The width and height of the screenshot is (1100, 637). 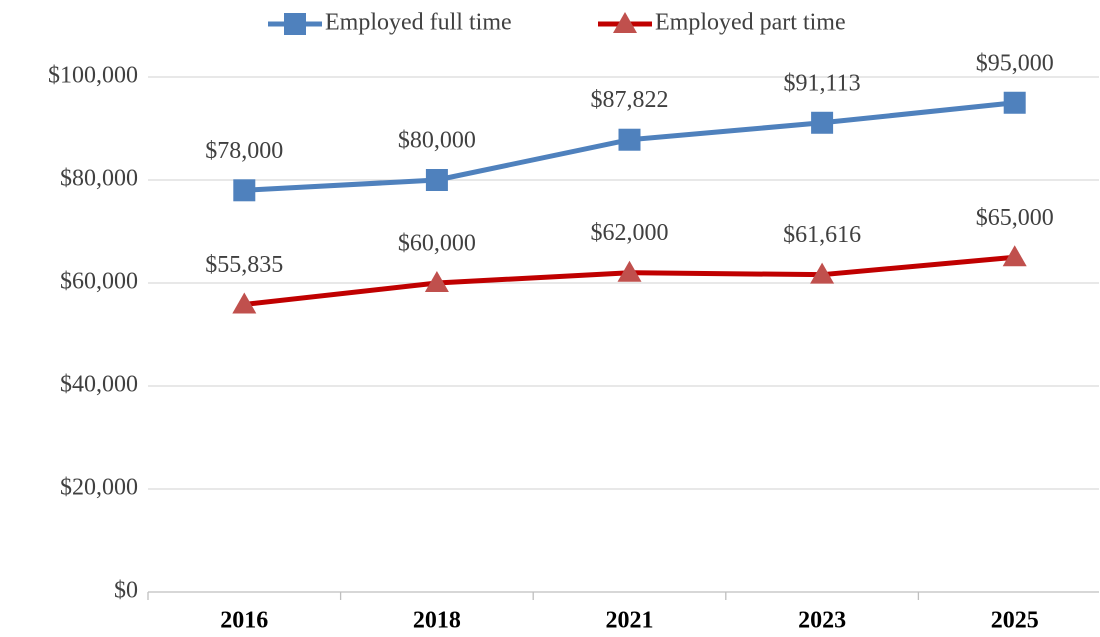 I want to click on data-label: $60,000, so click(x=437, y=244).